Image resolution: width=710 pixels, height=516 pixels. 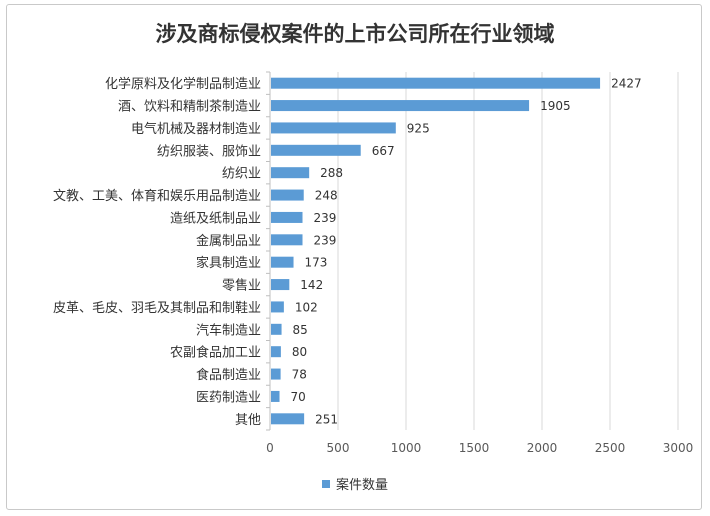 What do you see at coordinates (209, 151) in the screenshot?
I see `category-label: 纺织服装、服饰业` at bounding box center [209, 151].